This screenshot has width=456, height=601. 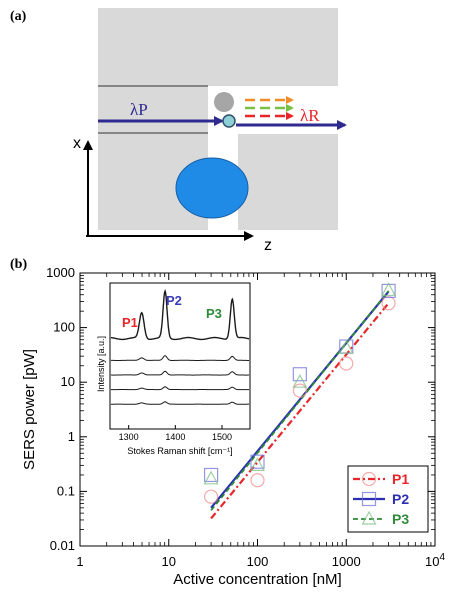 What do you see at coordinates (79, 561) in the screenshot?
I see `x-tick-label: 1` at bounding box center [79, 561].